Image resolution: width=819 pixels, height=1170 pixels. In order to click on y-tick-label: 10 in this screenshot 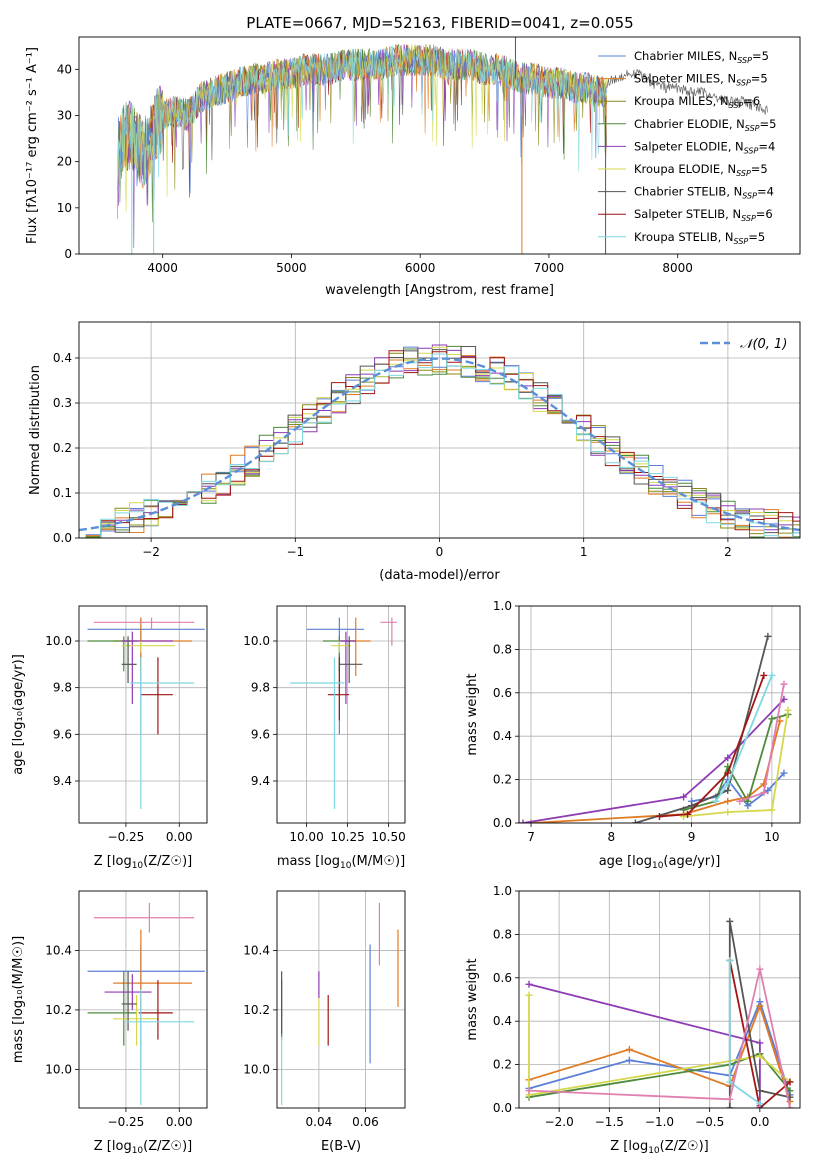, I will do `click(64, 208)`.